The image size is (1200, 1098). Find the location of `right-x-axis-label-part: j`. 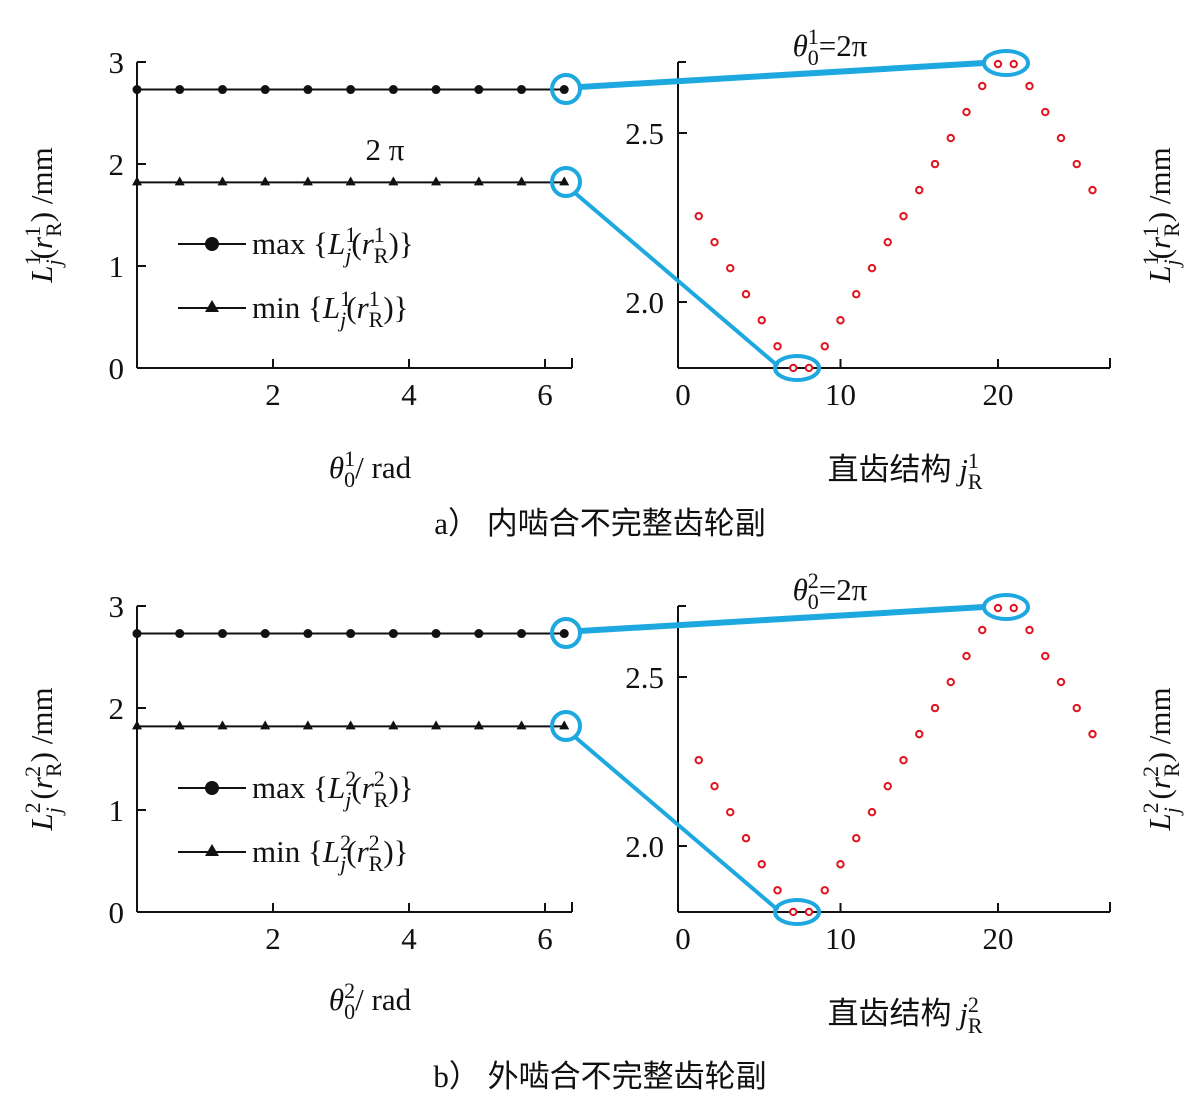

right-x-axis-label-part: j is located at coordinates (961, 1013).